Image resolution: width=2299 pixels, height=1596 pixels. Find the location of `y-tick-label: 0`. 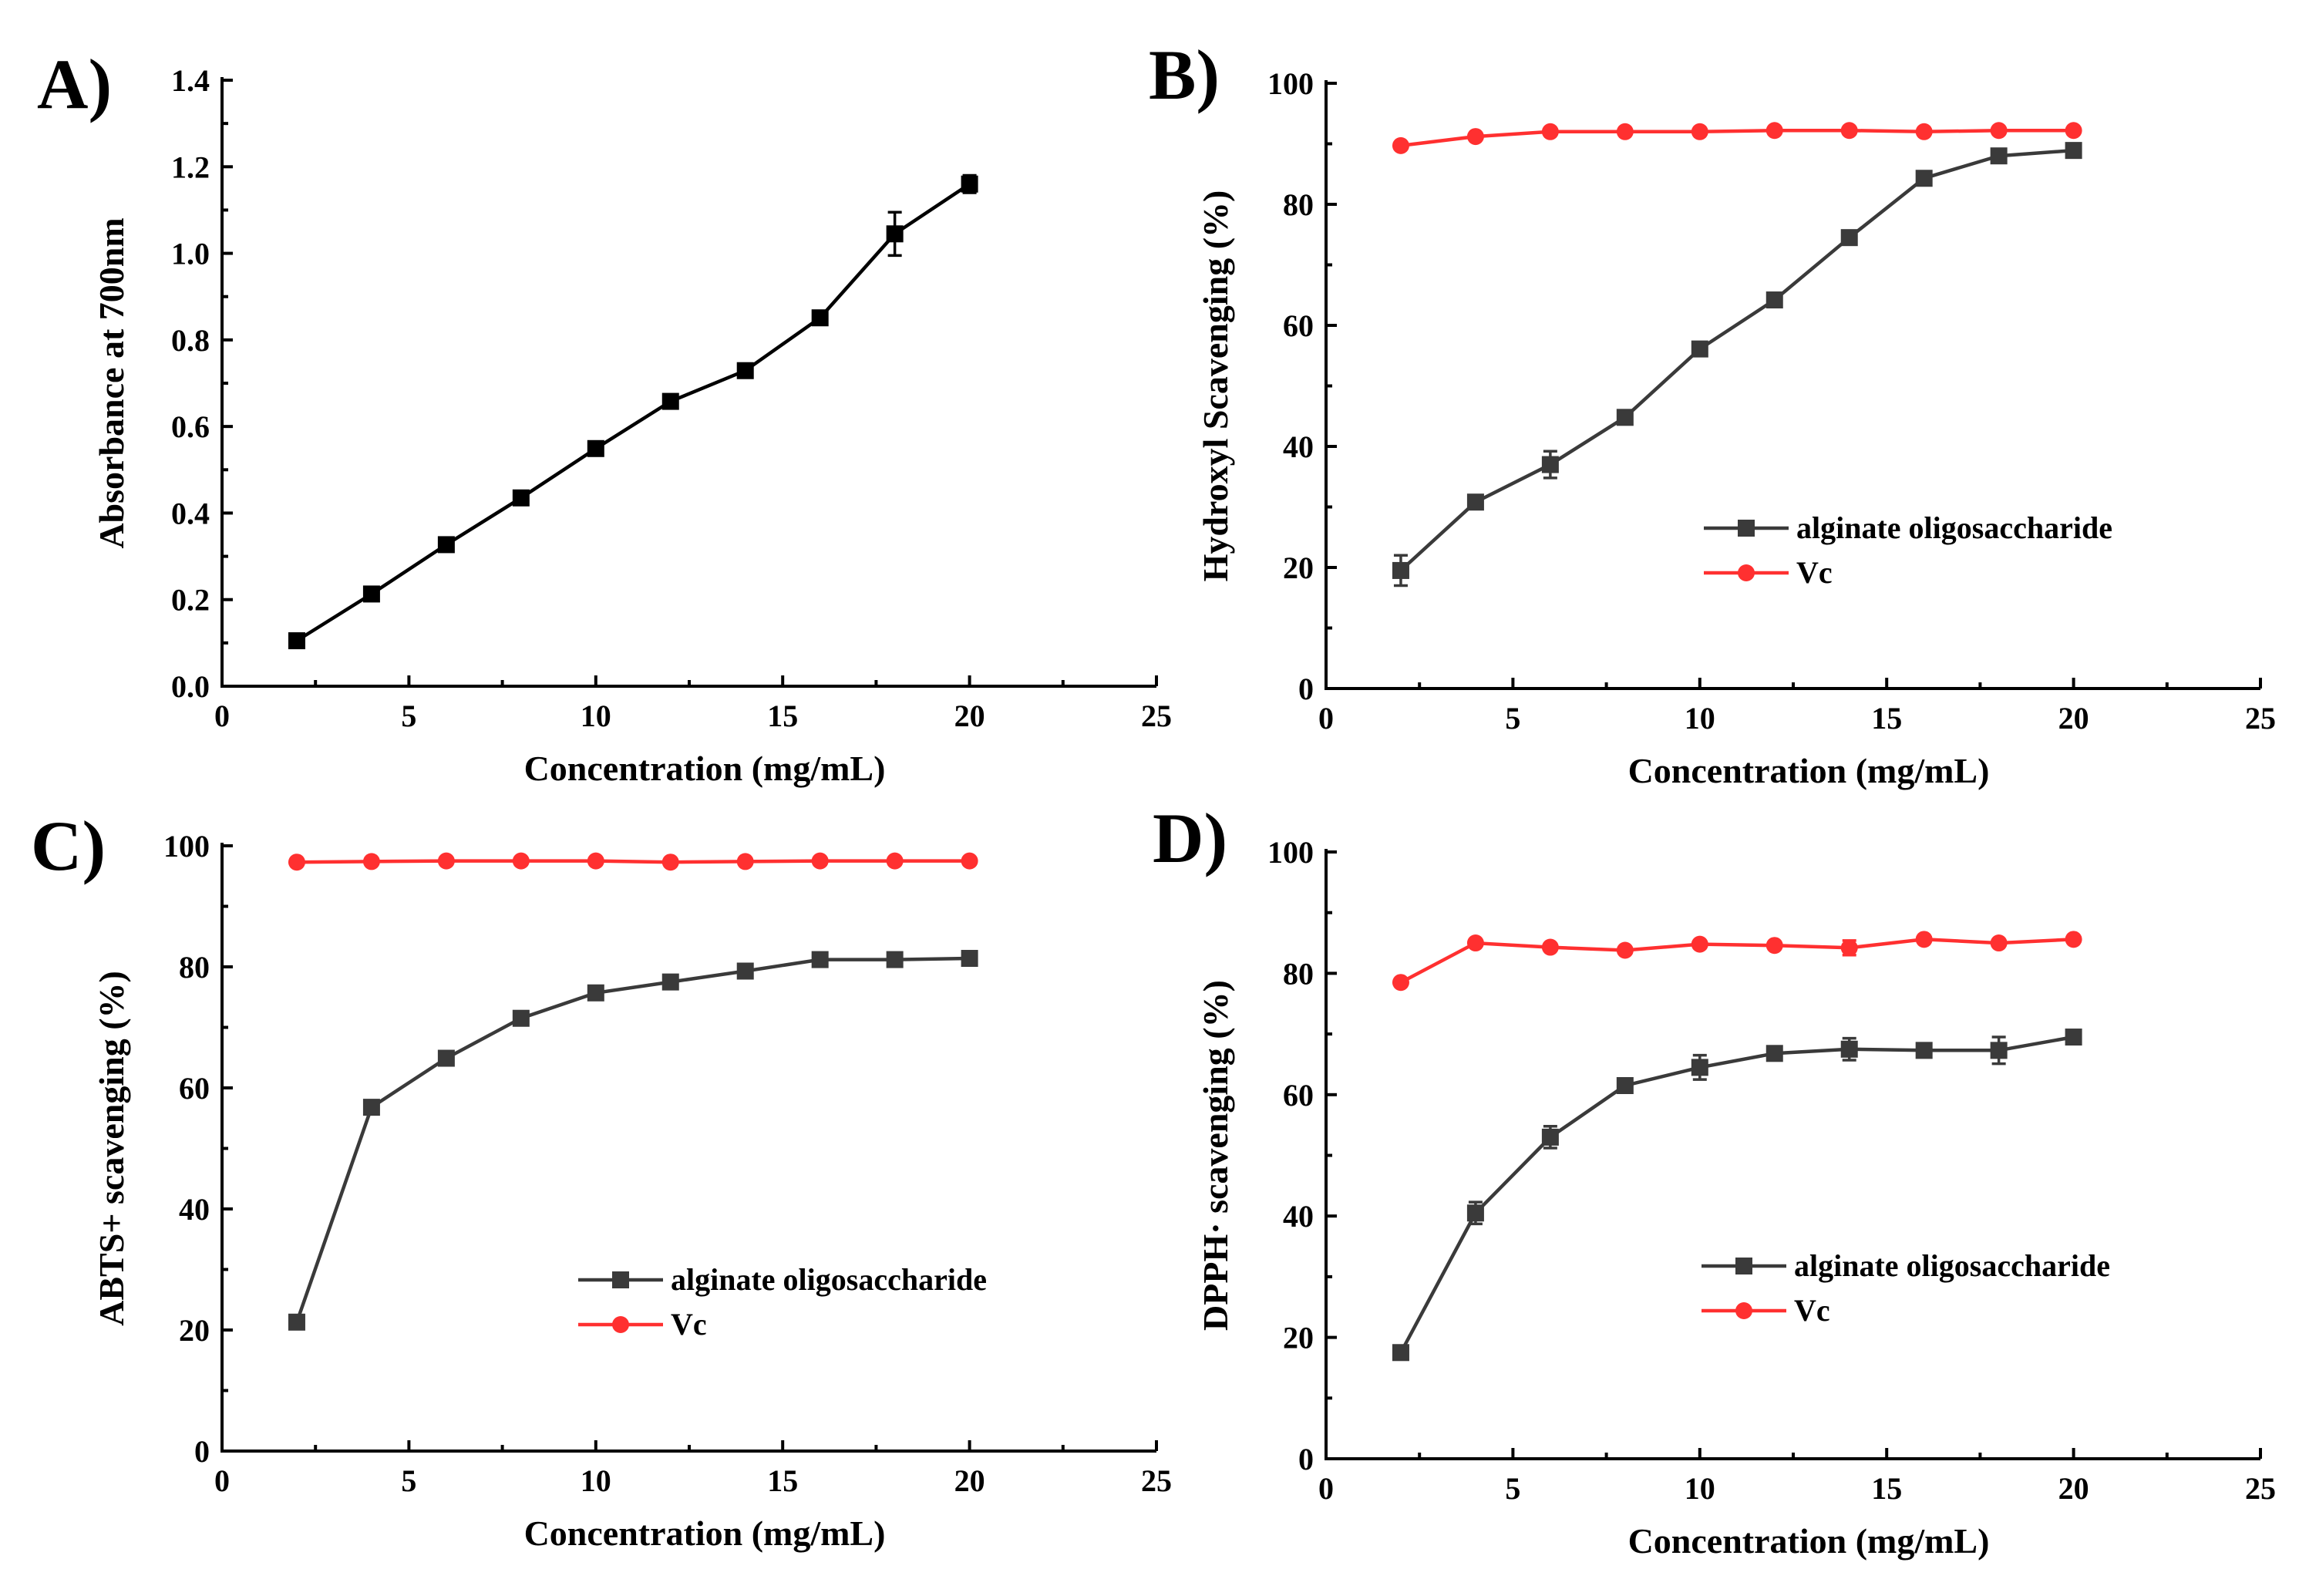

y-tick-label: 0 is located at coordinates (202, 1452).